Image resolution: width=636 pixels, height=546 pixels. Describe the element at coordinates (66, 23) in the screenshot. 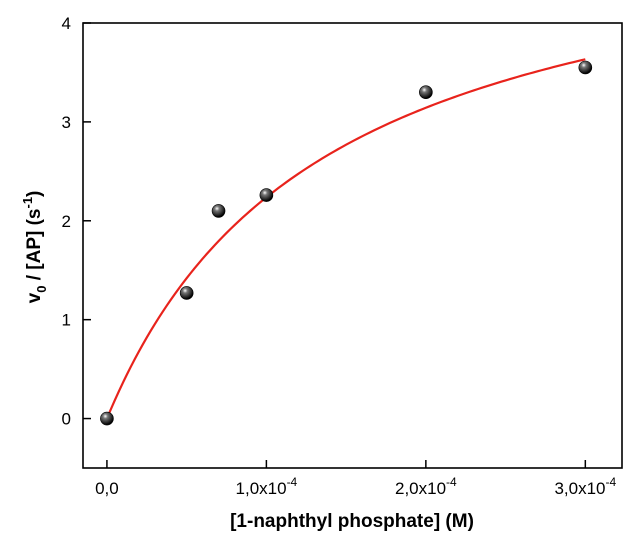

I see `y-tick-label-4: 4` at that location.